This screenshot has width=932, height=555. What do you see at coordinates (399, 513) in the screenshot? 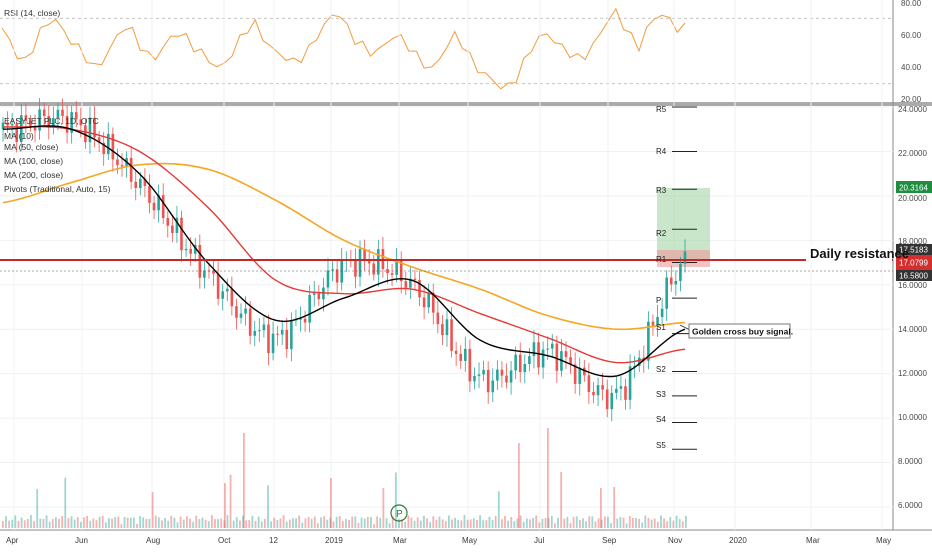
I see `tradingview-logo: P` at bounding box center [399, 513].